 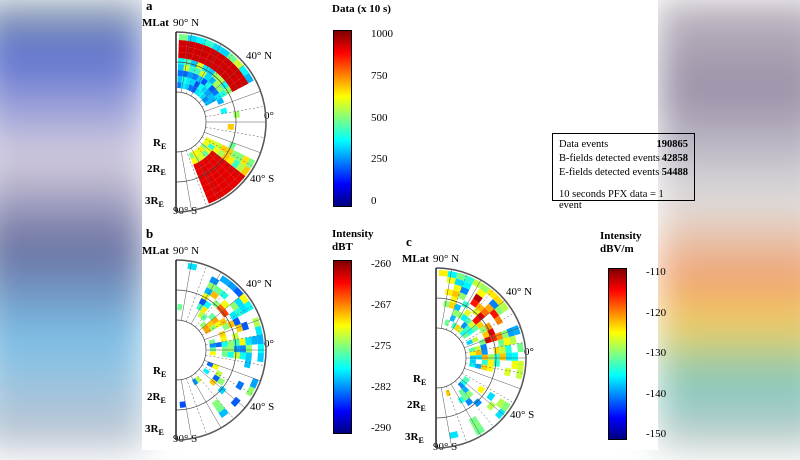 What do you see at coordinates (262, 407) in the screenshot?
I see `label-40s-text: 40° S` at bounding box center [262, 407].